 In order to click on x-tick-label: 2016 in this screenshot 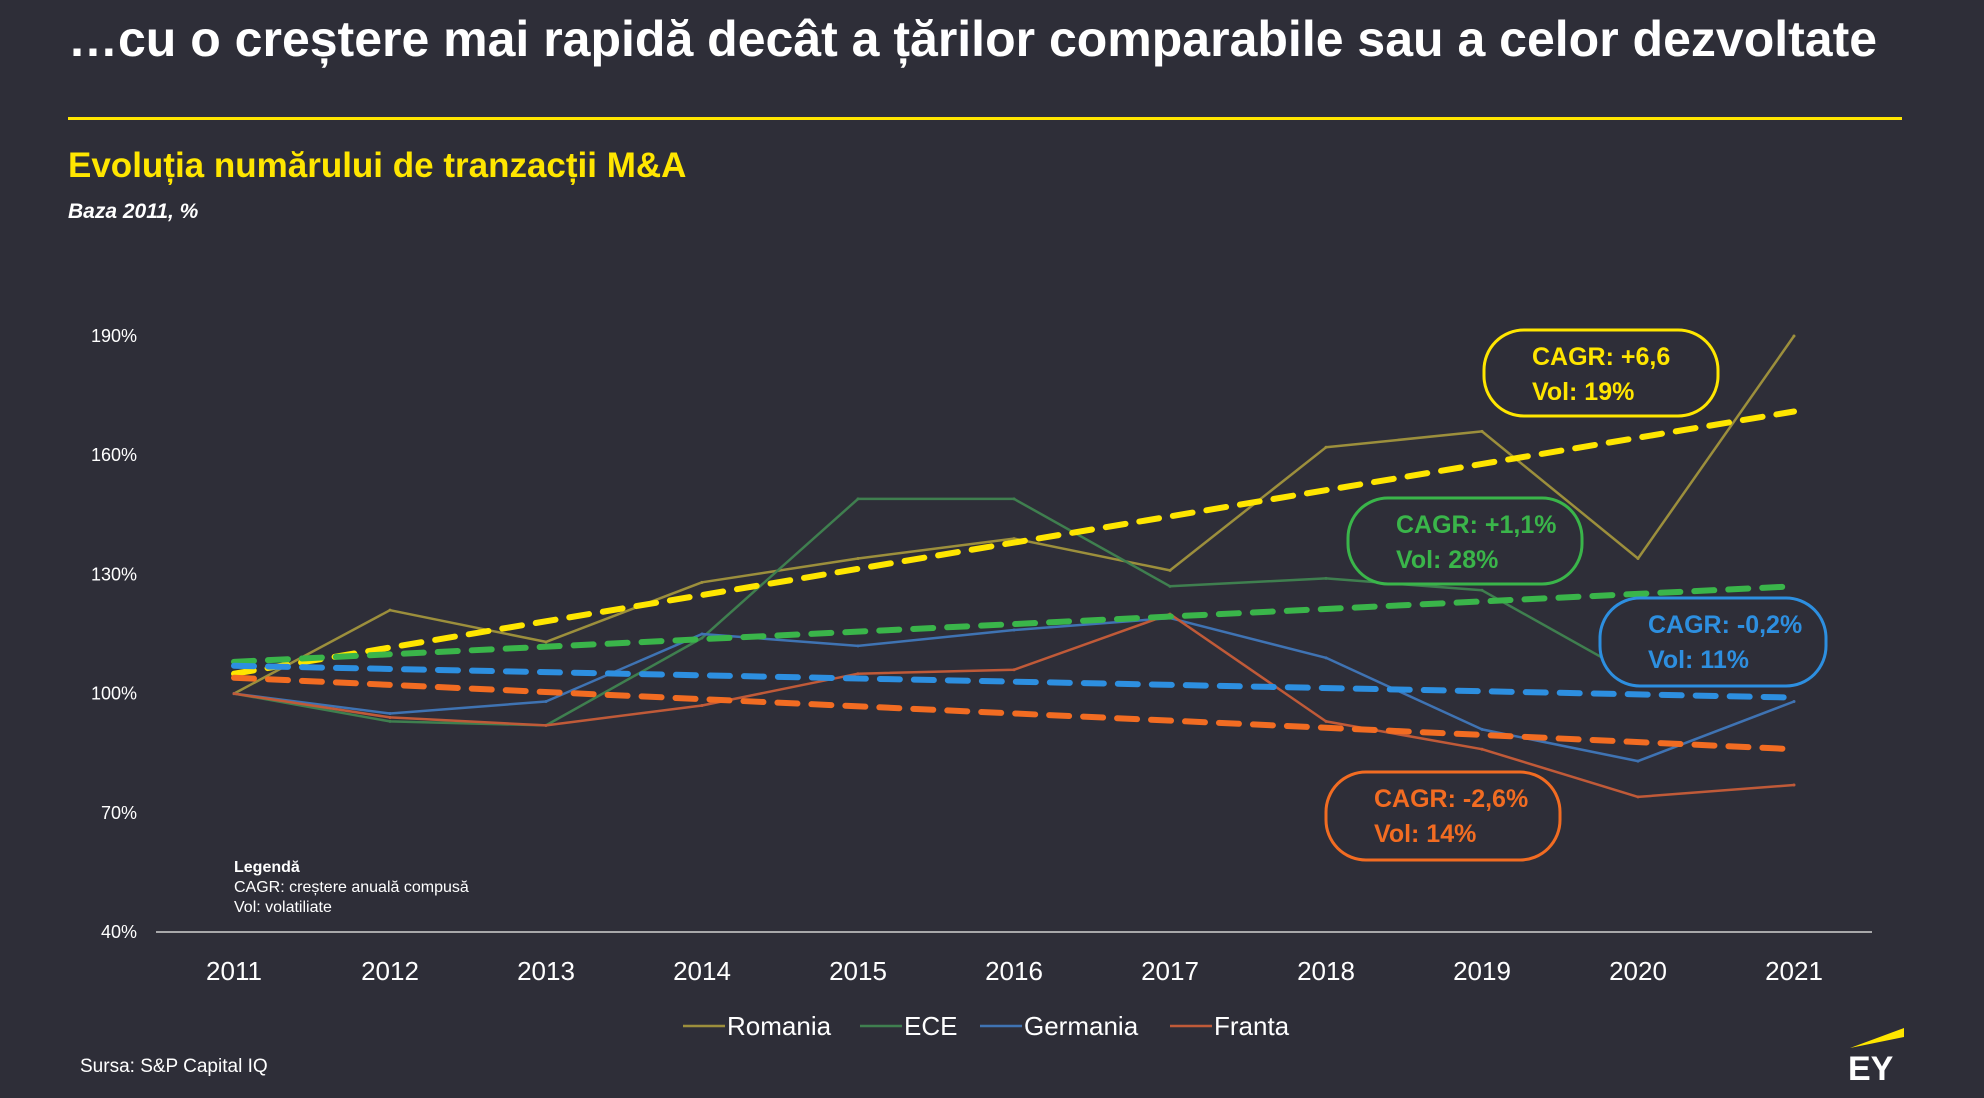, I will do `click(1014, 971)`.